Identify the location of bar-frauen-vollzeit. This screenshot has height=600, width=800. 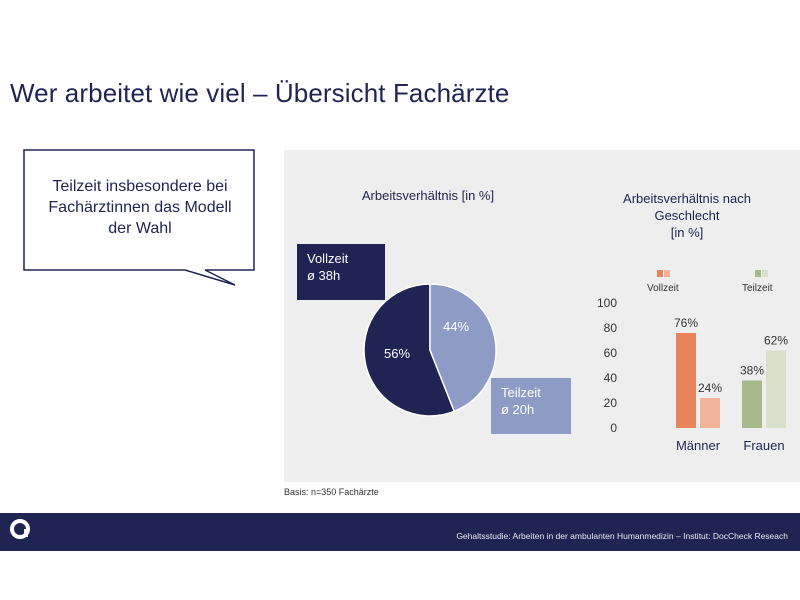
(752, 404).